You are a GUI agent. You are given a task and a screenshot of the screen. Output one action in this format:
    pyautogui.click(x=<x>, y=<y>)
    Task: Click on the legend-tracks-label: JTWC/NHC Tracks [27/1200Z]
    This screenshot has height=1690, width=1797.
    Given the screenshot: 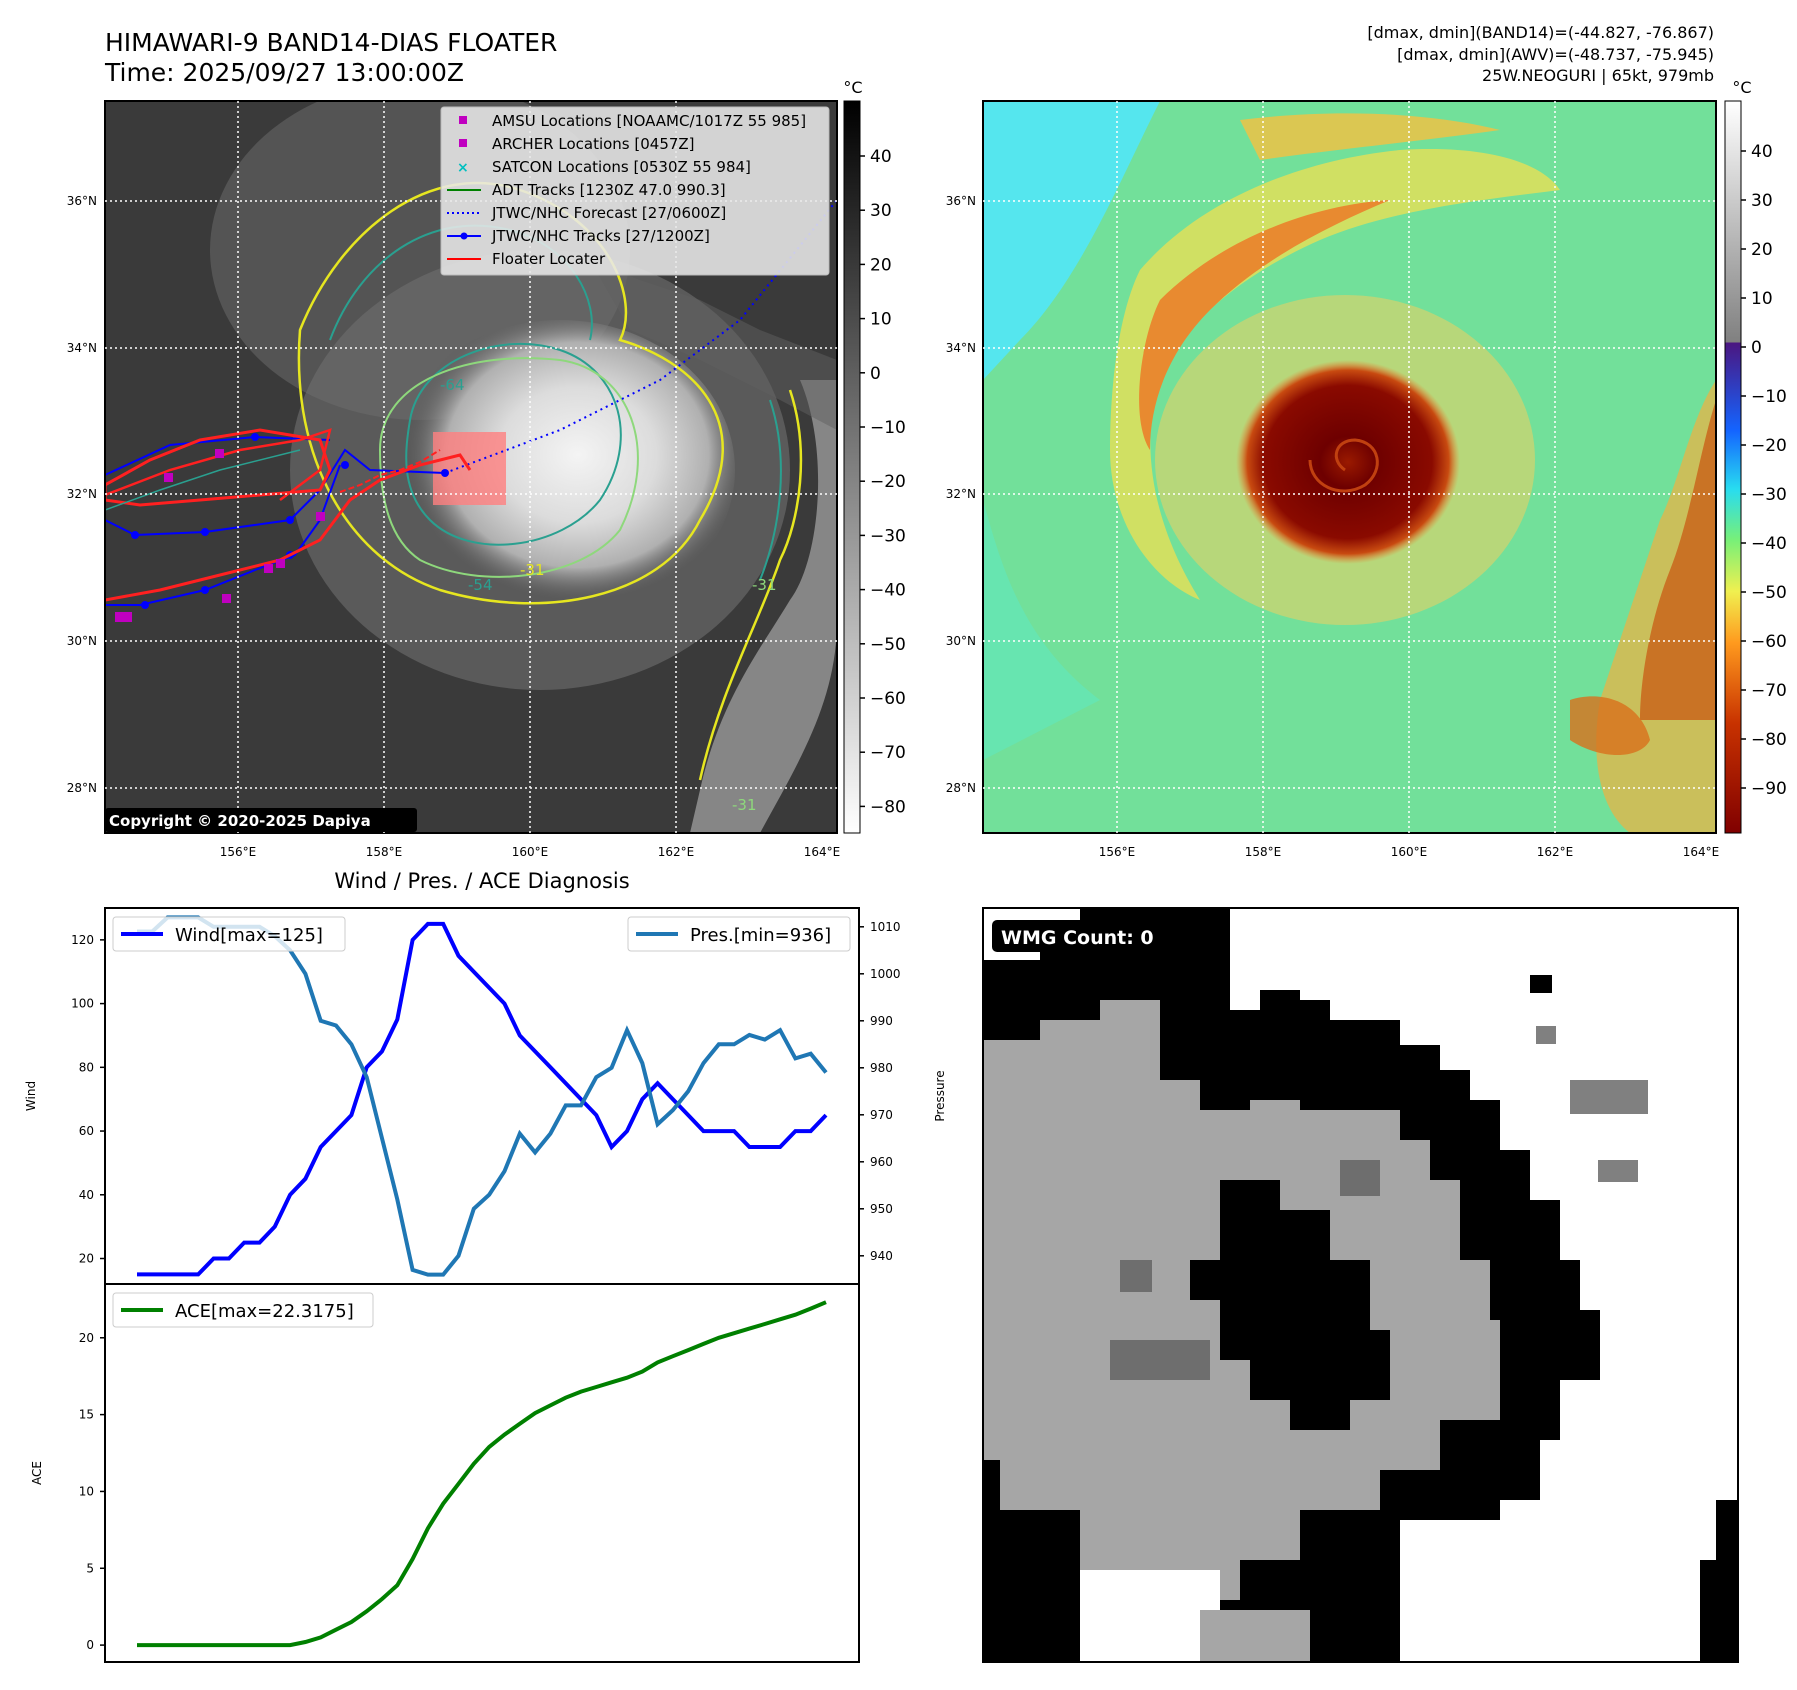 What is the action you would take?
    pyautogui.click(x=600, y=236)
    